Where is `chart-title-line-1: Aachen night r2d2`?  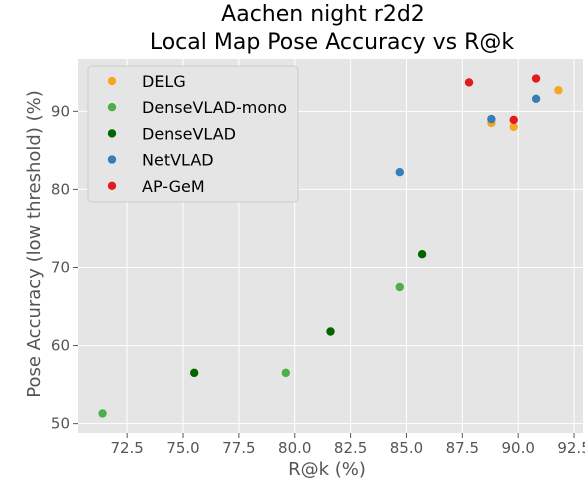 chart-title-line-1: Aachen night r2d2 is located at coordinates (323, 14).